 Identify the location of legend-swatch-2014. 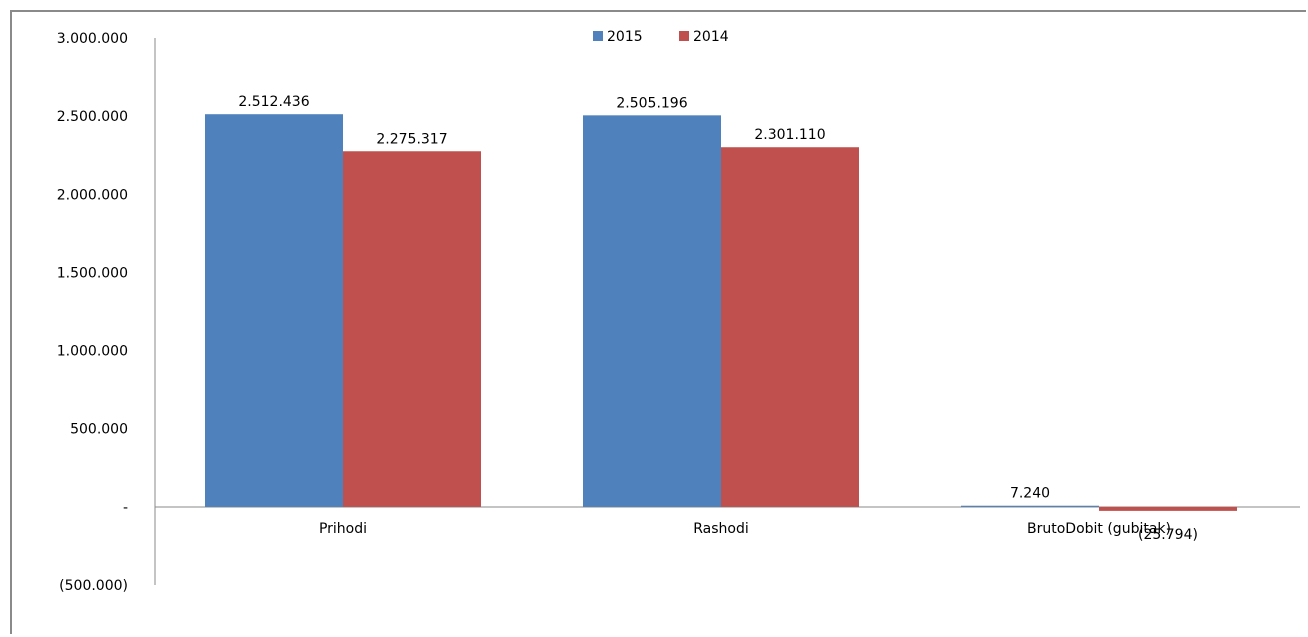
(684, 36).